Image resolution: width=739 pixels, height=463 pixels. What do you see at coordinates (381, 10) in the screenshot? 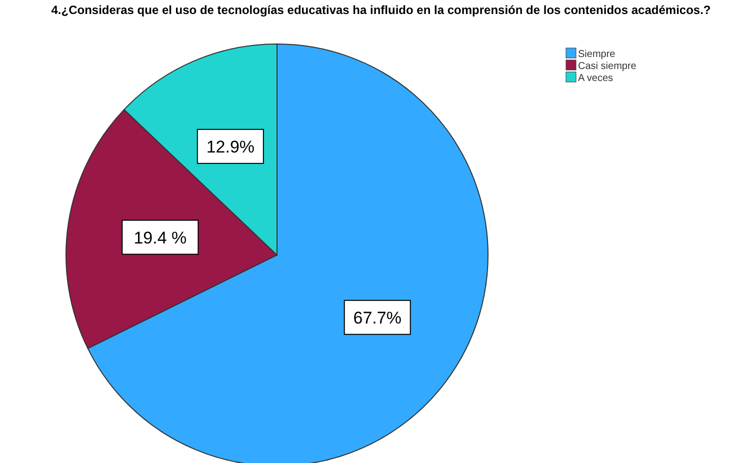
I see `chart-title: 4.¿Consideras que el uso de tecnologías educativas ha influido en la comprensión de los contenidos académicos.?` at bounding box center [381, 10].